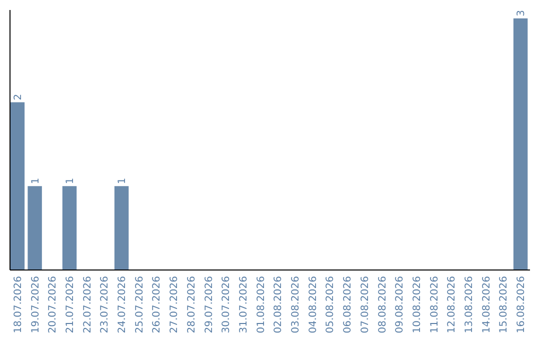 Image resolution: width=540 pixels, height=340 pixels. Describe the element at coordinates (261, 305) in the screenshot. I see `x-tick-label: 01.08.2026` at that location.